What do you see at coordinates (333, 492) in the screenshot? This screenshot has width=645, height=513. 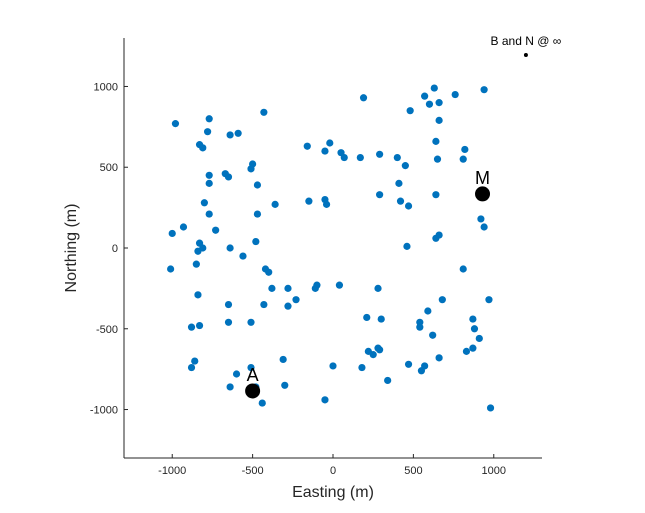 I see `x-axis-label: Easting (m)` at bounding box center [333, 492].